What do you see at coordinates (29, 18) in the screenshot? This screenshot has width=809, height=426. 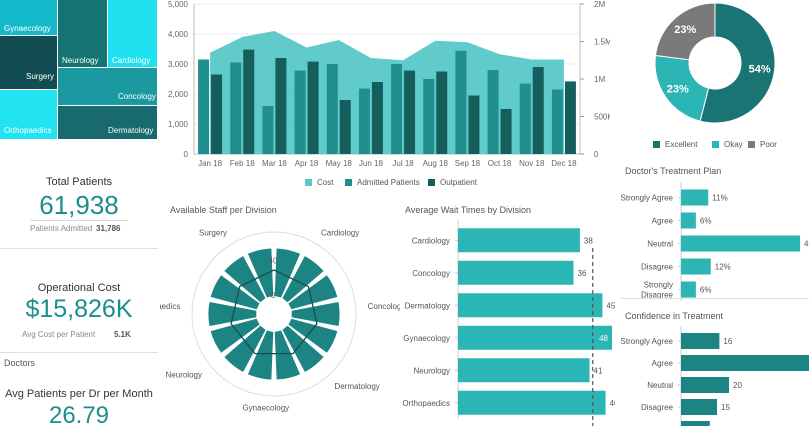 I see `treemap-cell-gynaecology: Gynaecology` at bounding box center [29, 18].